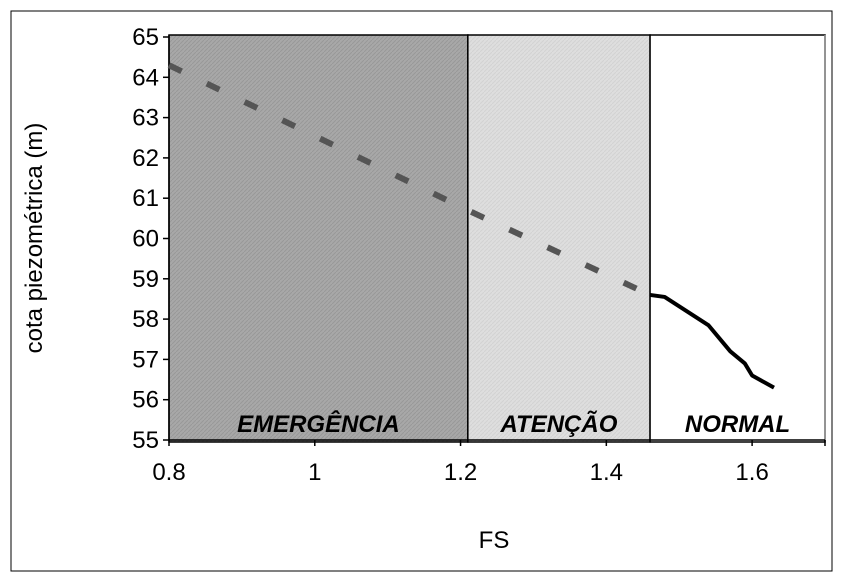 The image size is (842, 577). Describe the element at coordinates (145, 319) in the screenshot. I see `y-tick-label: 58` at that location.